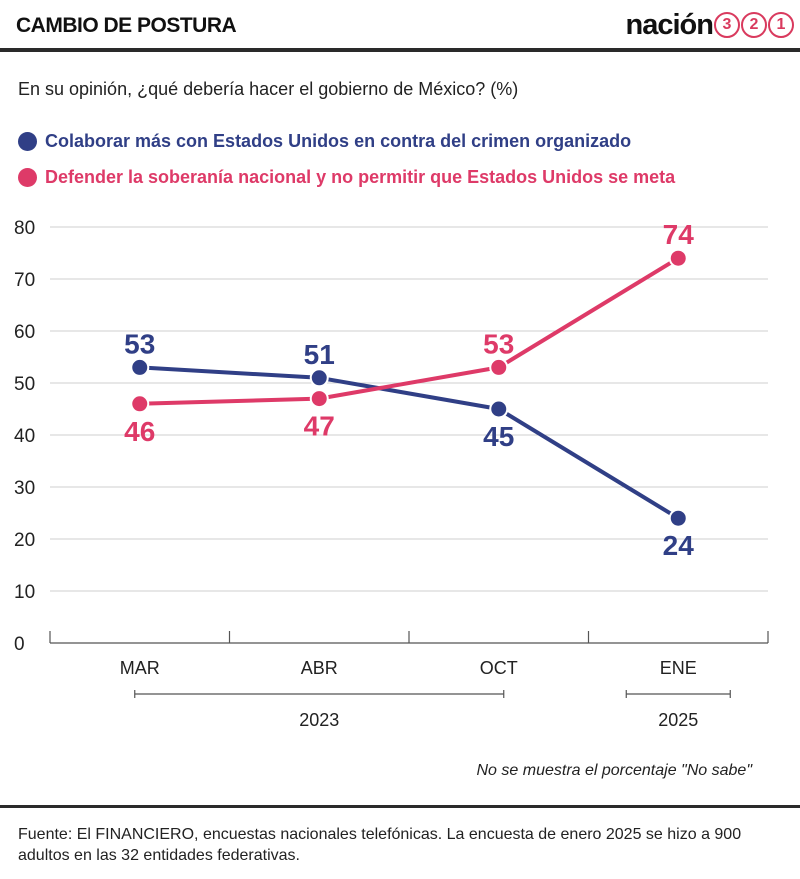 The image size is (800, 879). What do you see at coordinates (669, 24) in the screenshot?
I see `brand-word: nación` at bounding box center [669, 24].